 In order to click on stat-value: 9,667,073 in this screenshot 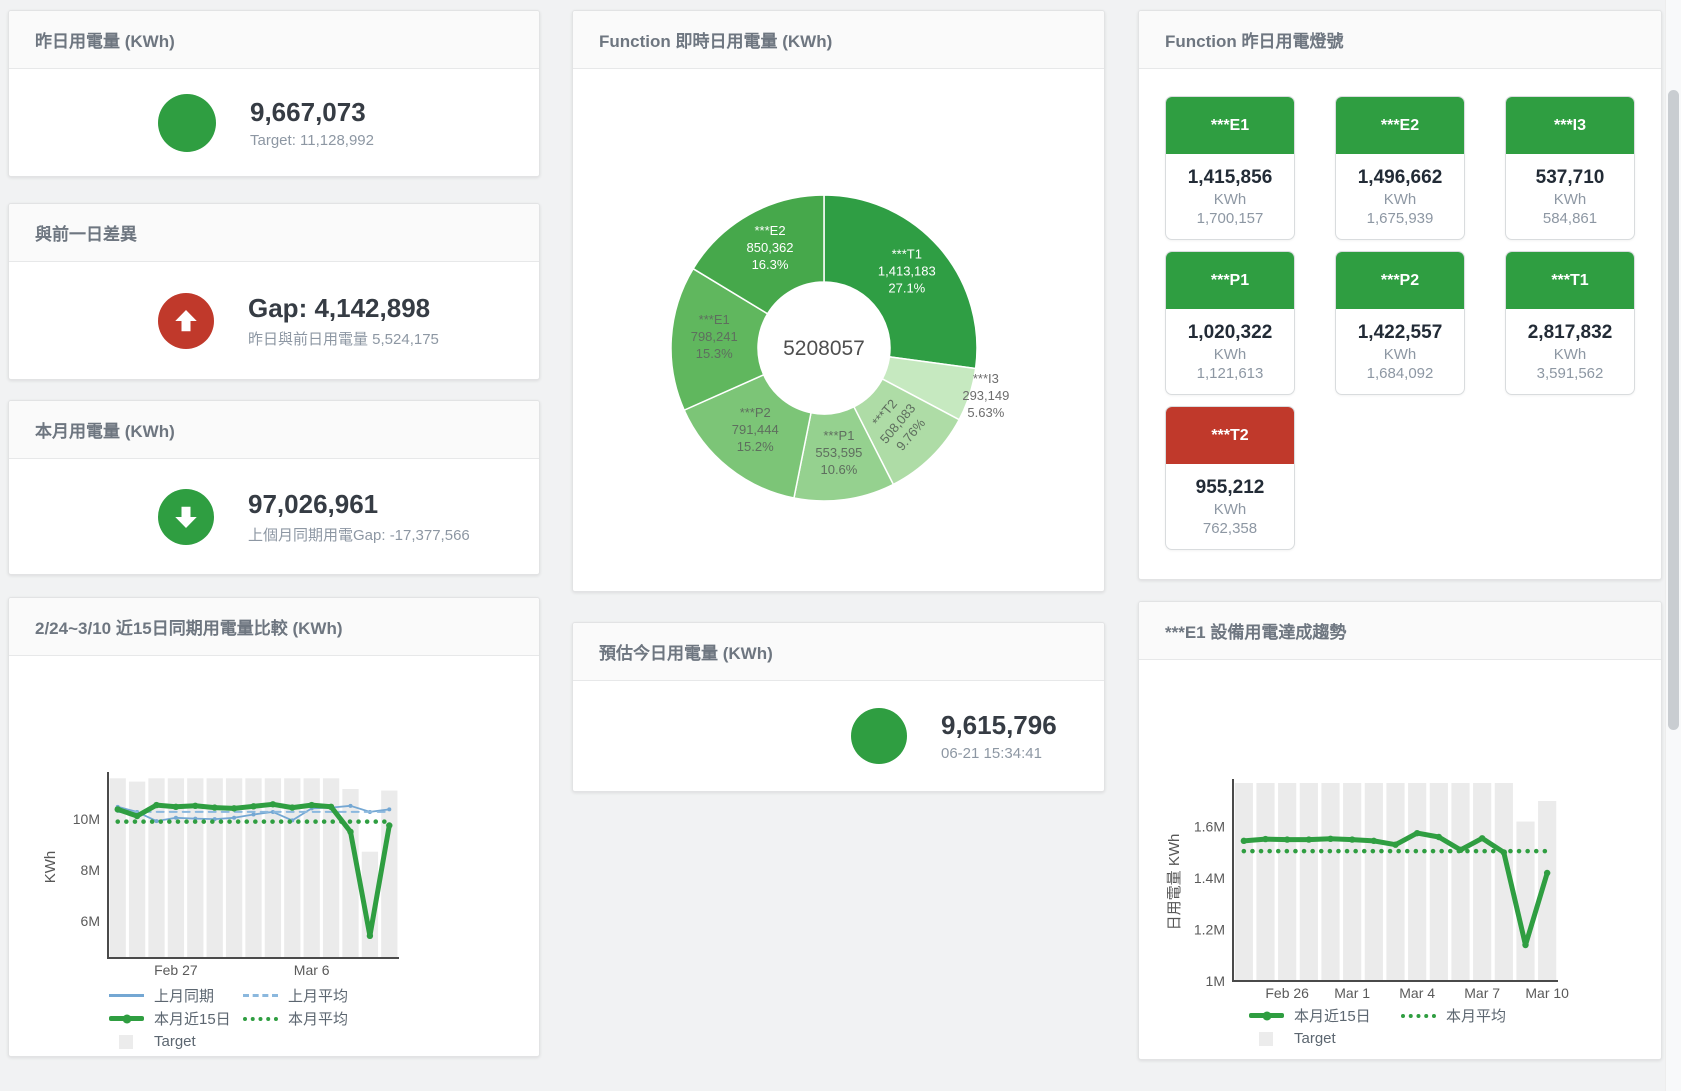, I will do `click(308, 111)`.